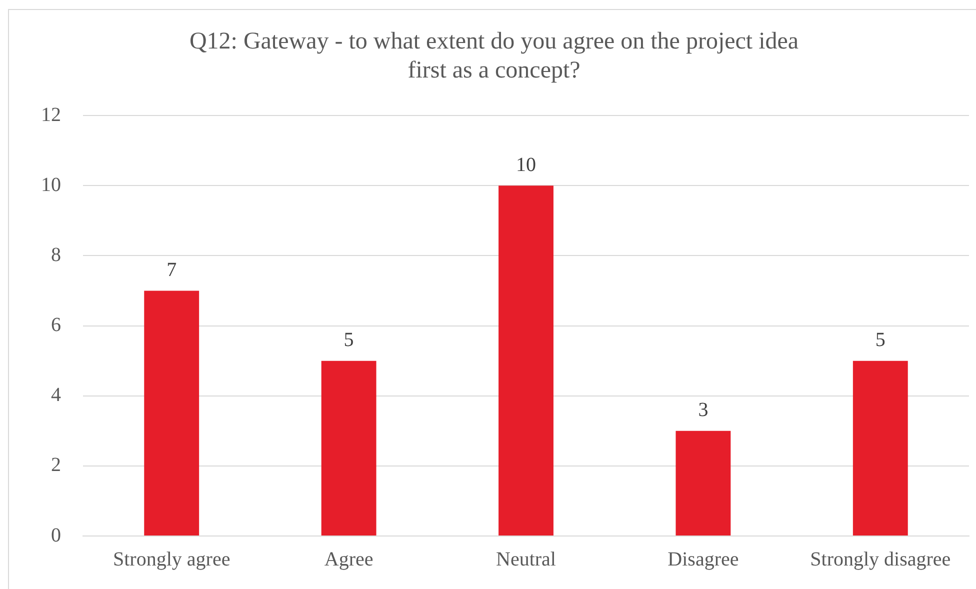 The height and width of the screenshot is (589, 976). Describe the element at coordinates (51, 185) in the screenshot. I see `y-tick-label: 10` at that location.